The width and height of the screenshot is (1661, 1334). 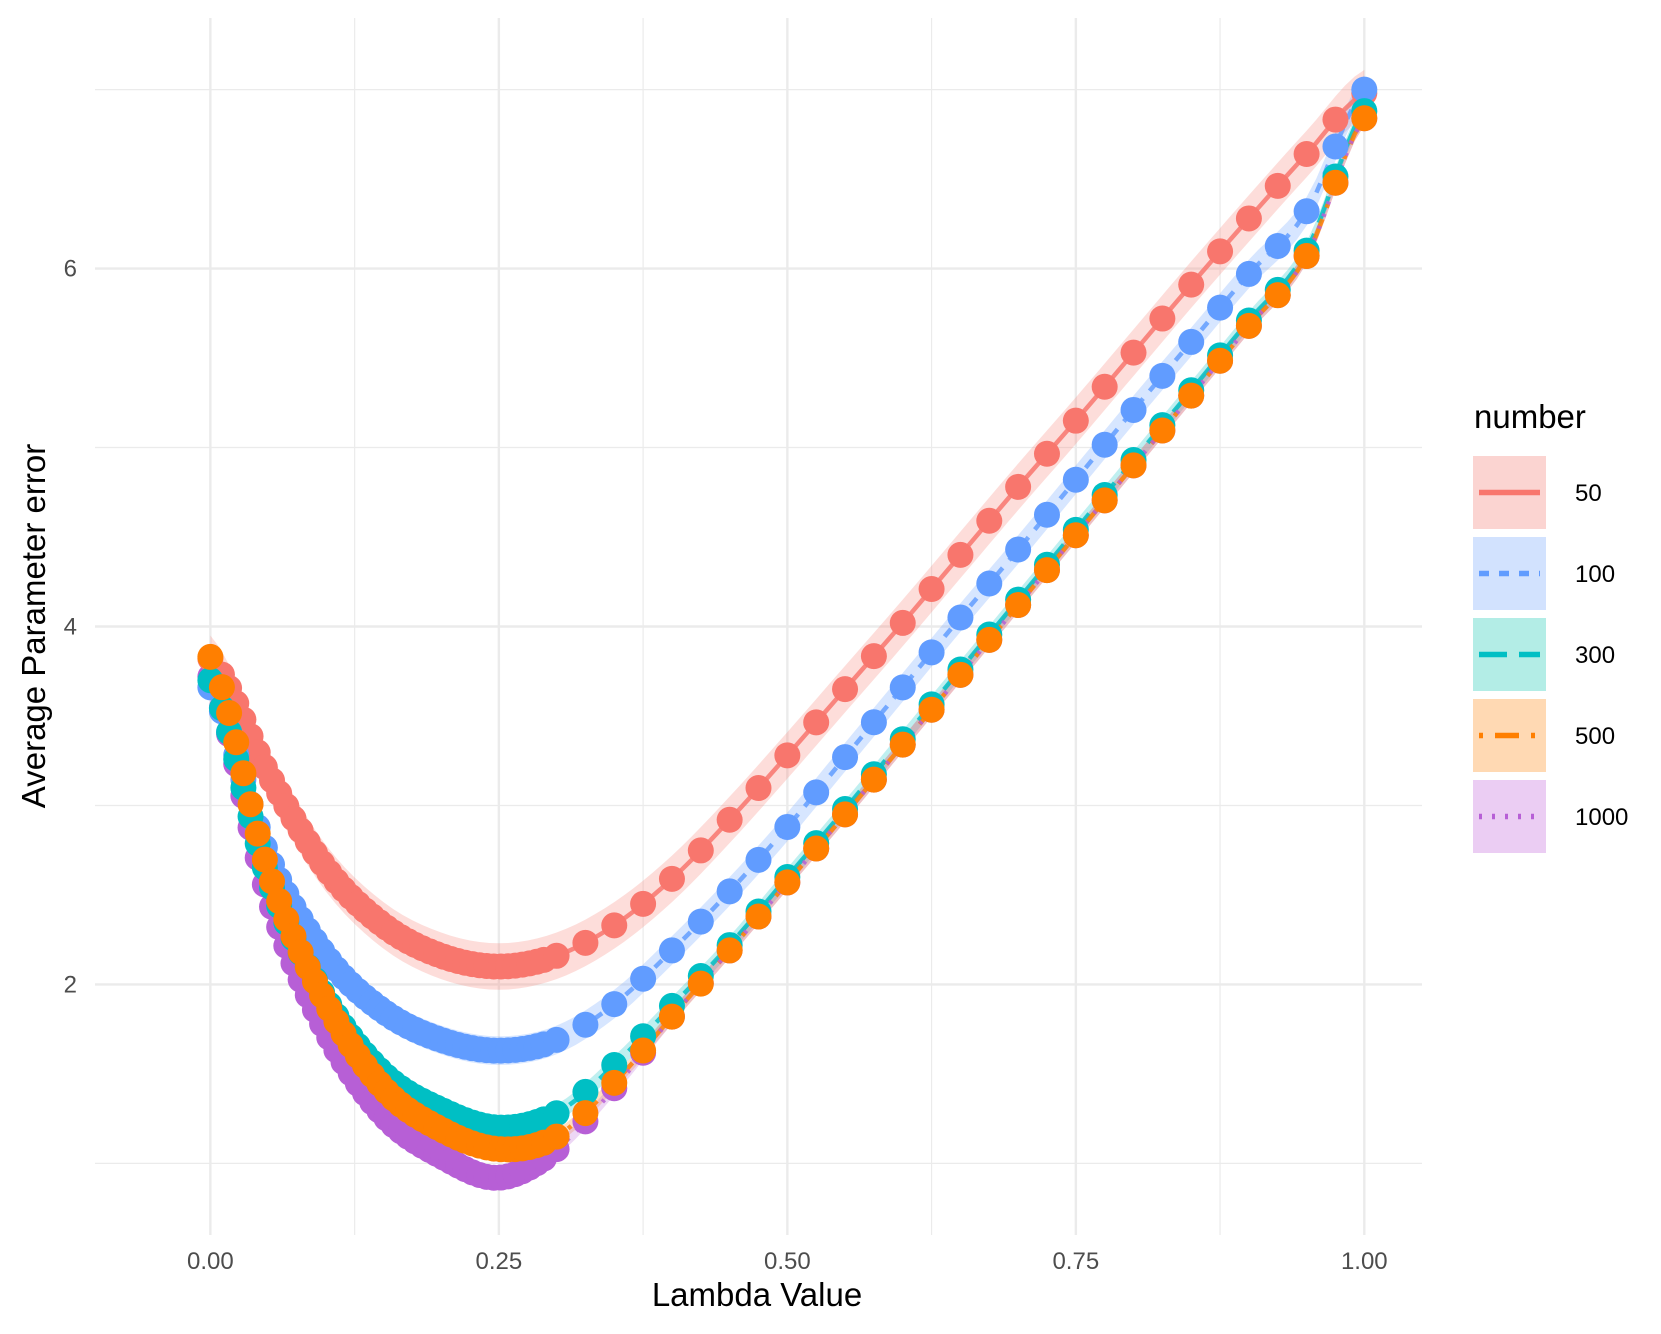 I want to click on legend-label: 500, so click(x=1595, y=736).